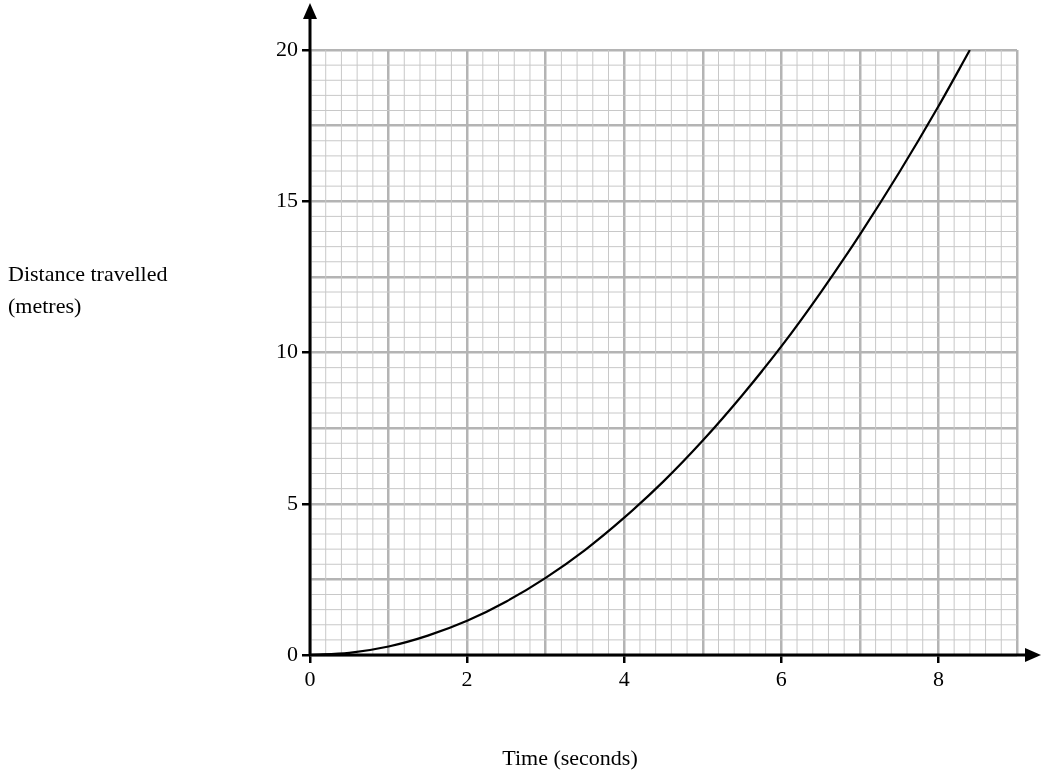 The height and width of the screenshot is (775, 1044). Describe the element at coordinates (938, 678) in the screenshot. I see `x-tick-label: 8` at that location.